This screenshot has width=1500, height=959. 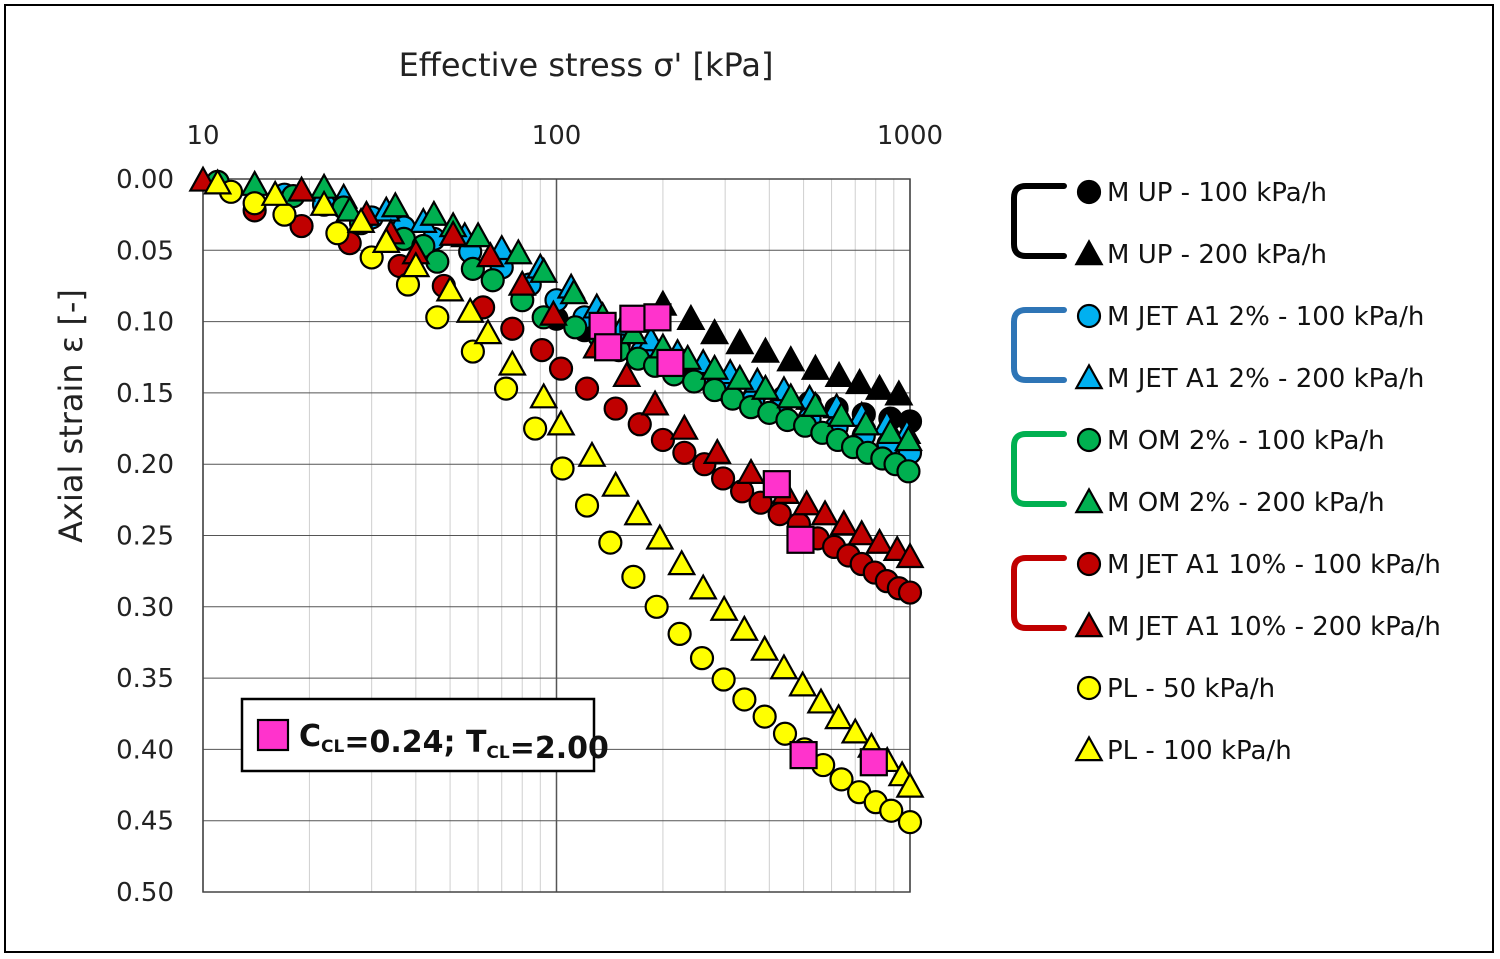 What do you see at coordinates (1265, 379) in the screenshot?
I see `legend-label: M JET A1 2% - 200 kPa/h` at bounding box center [1265, 379].